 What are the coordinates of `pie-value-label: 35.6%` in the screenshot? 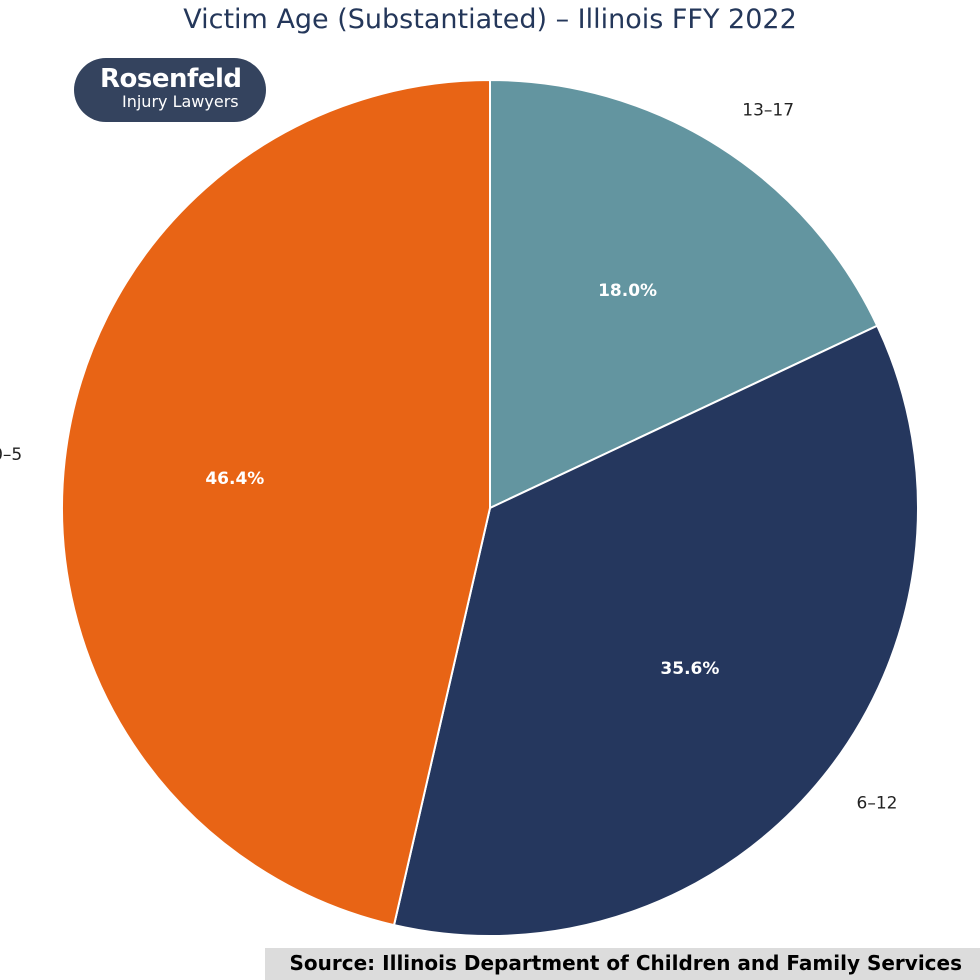 It's located at (689, 669).